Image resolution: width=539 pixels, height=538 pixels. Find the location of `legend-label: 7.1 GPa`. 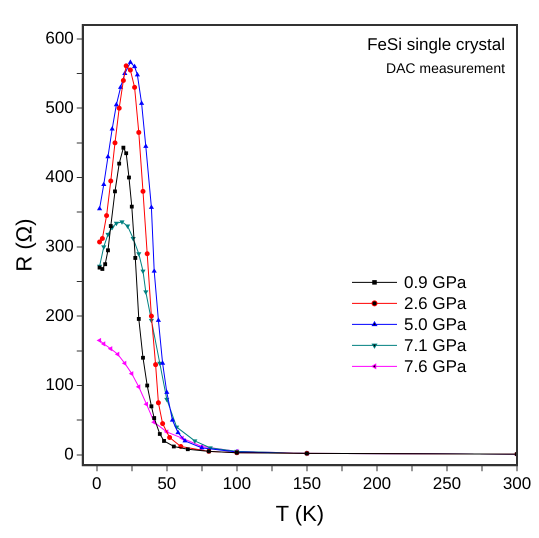

legend-label: 7.1 GPa is located at coordinates (435, 346).